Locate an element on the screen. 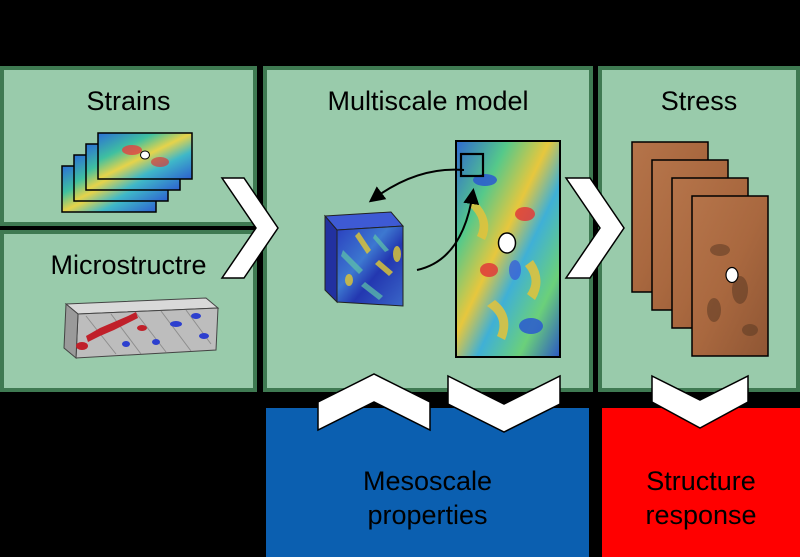 This screenshot has width=800, height=557. stress-maps-stack is located at coordinates (700, 249).